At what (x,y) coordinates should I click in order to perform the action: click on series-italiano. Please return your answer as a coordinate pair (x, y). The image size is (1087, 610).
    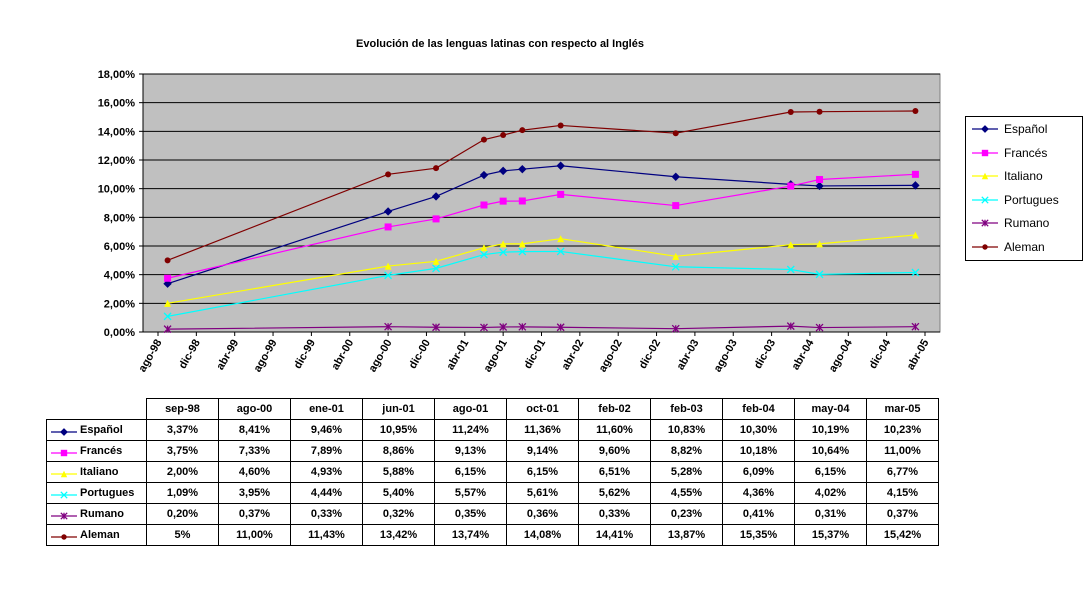
    Looking at the image, I should click on (541, 269).